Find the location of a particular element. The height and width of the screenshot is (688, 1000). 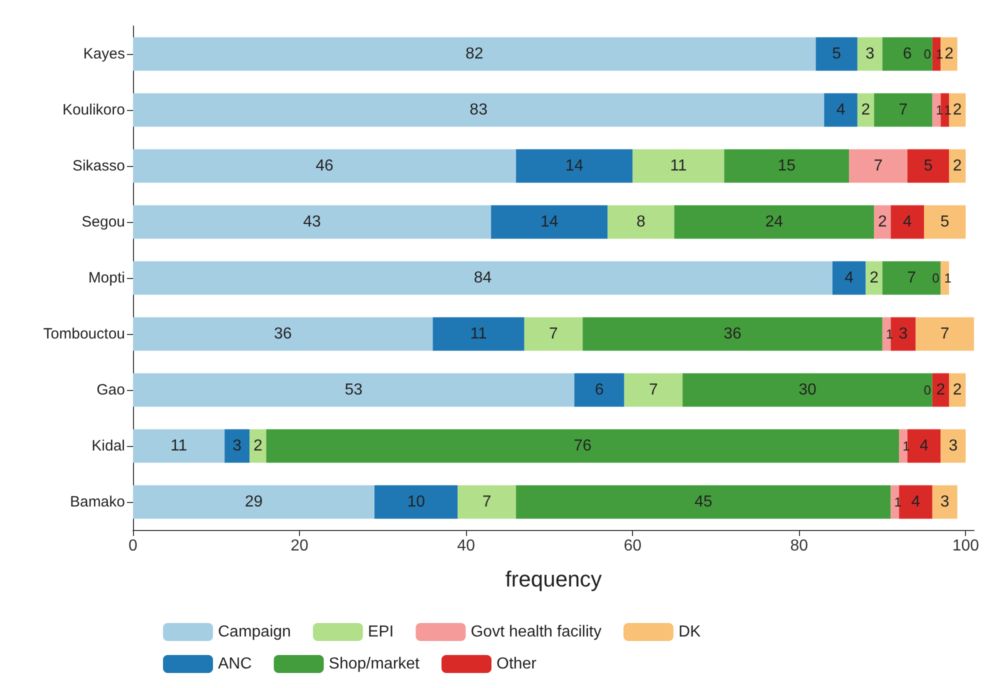

y-tick-label: Kidal is located at coordinates (108, 446).